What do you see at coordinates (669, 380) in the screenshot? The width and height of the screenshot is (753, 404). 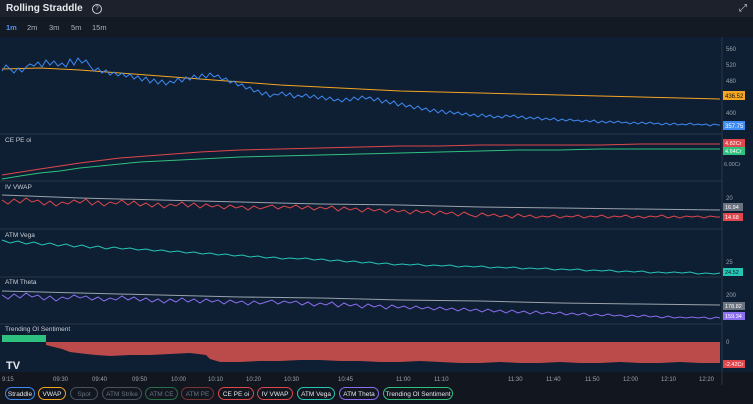 I see `time-tick: 12:10` at bounding box center [669, 380].